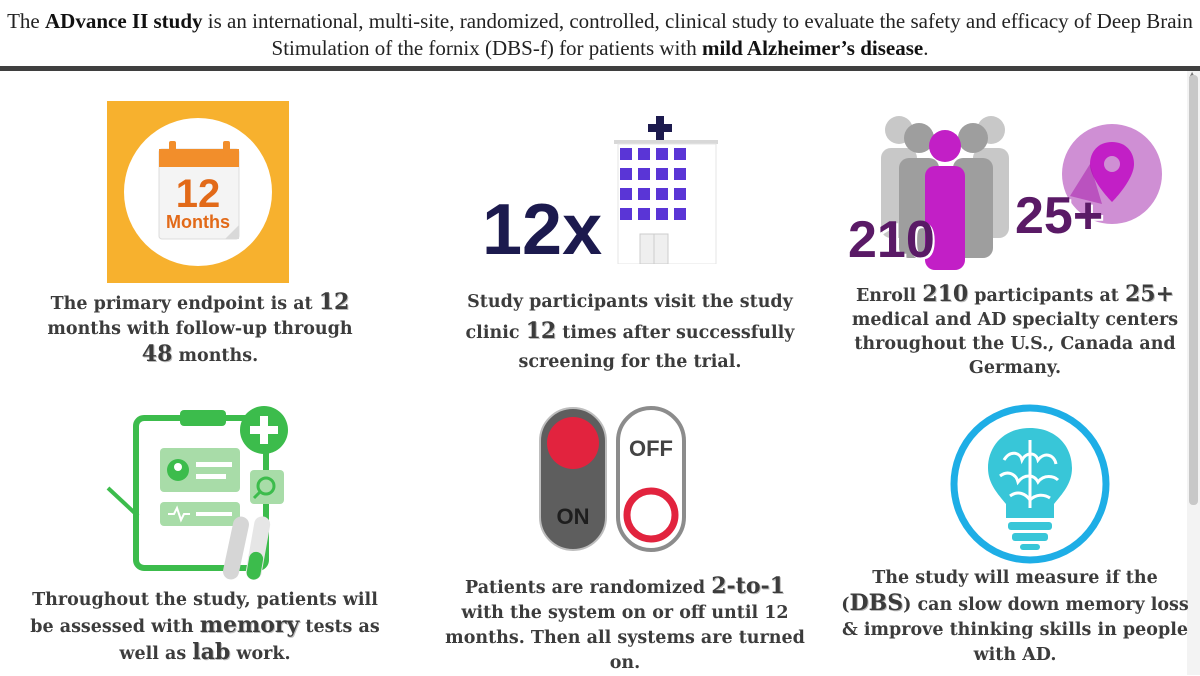 The width and height of the screenshot is (1200, 676). I want to click on header-study-name: ADvance II study, so click(124, 21).